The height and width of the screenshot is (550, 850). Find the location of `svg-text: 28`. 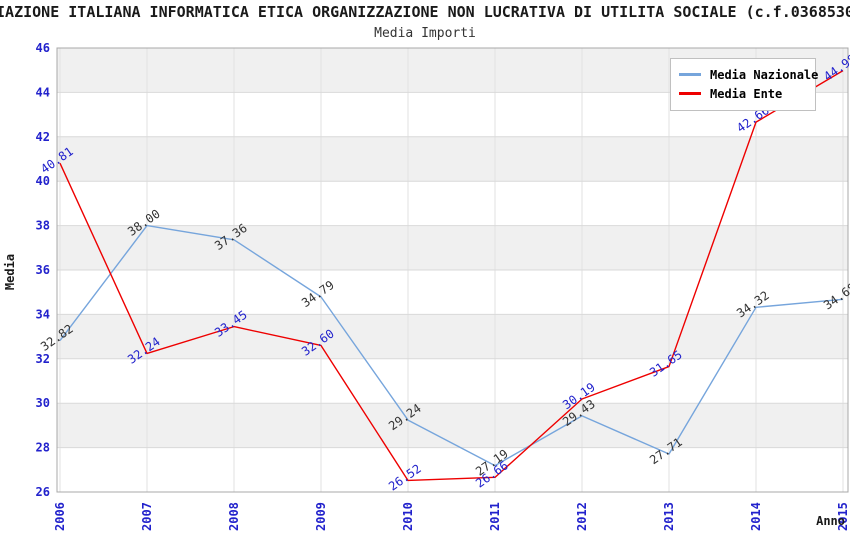

svg-text: 28 is located at coordinates (43, 448).